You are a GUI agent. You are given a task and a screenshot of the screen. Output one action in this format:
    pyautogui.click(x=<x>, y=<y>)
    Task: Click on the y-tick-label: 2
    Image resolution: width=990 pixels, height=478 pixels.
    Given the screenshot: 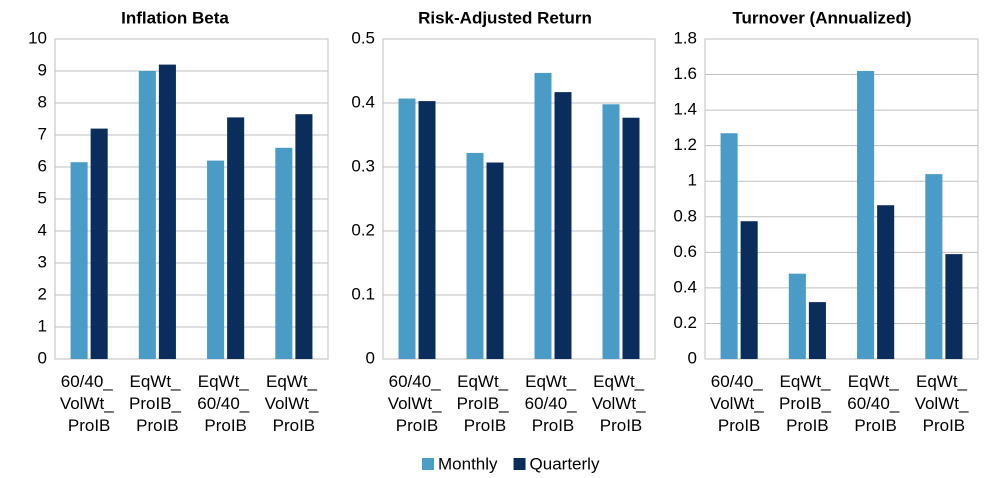 What is the action you would take?
    pyautogui.click(x=42, y=293)
    